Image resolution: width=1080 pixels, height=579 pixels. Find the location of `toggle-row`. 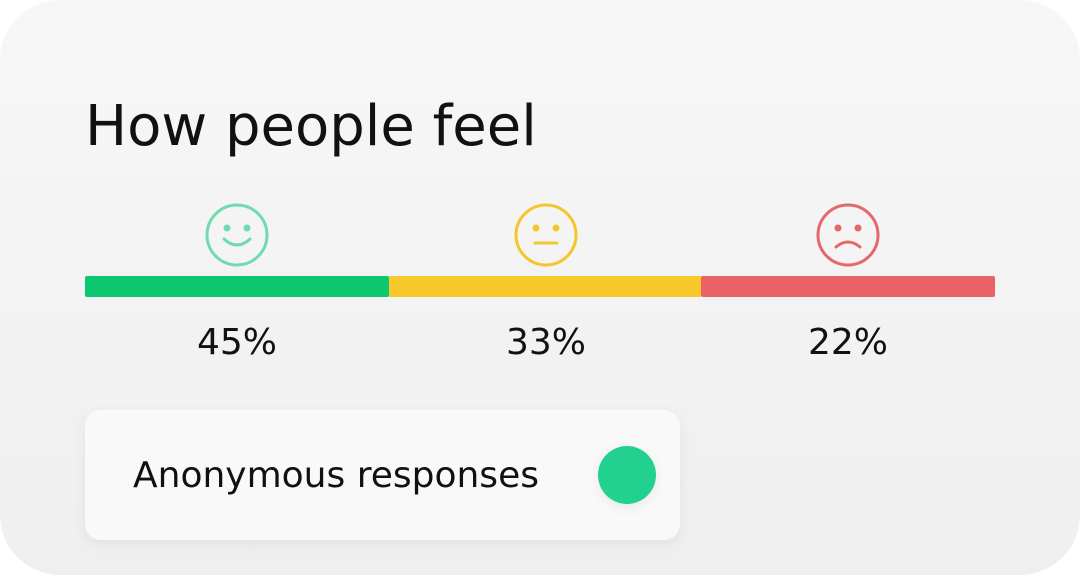

toggle-row is located at coordinates (382, 475).